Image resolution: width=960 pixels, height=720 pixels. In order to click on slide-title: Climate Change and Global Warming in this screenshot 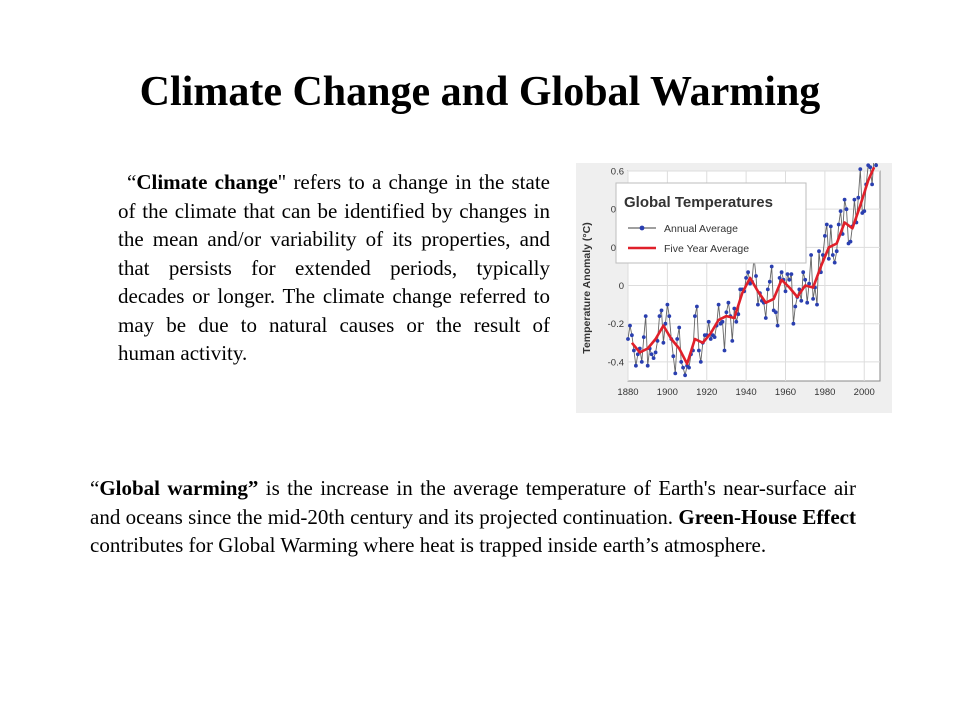, I will do `click(480, 92)`.